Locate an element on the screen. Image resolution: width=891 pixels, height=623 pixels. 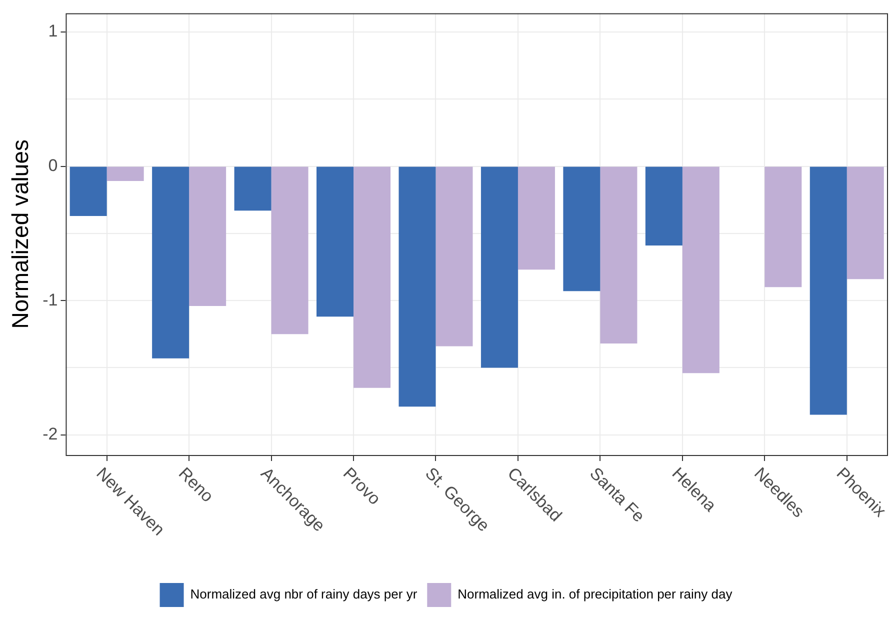
legend-label: Normalized avg in. of precipitation per rainy day is located at coordinates (595, 594).